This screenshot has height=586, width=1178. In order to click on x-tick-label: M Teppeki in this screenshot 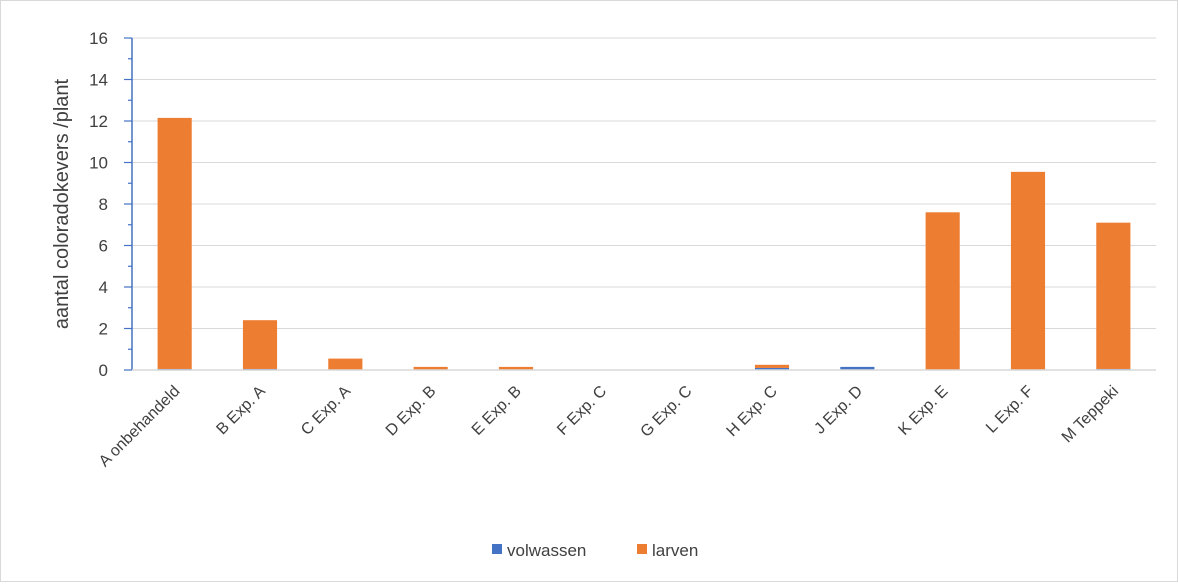, I will do `click(1090, 414)`.